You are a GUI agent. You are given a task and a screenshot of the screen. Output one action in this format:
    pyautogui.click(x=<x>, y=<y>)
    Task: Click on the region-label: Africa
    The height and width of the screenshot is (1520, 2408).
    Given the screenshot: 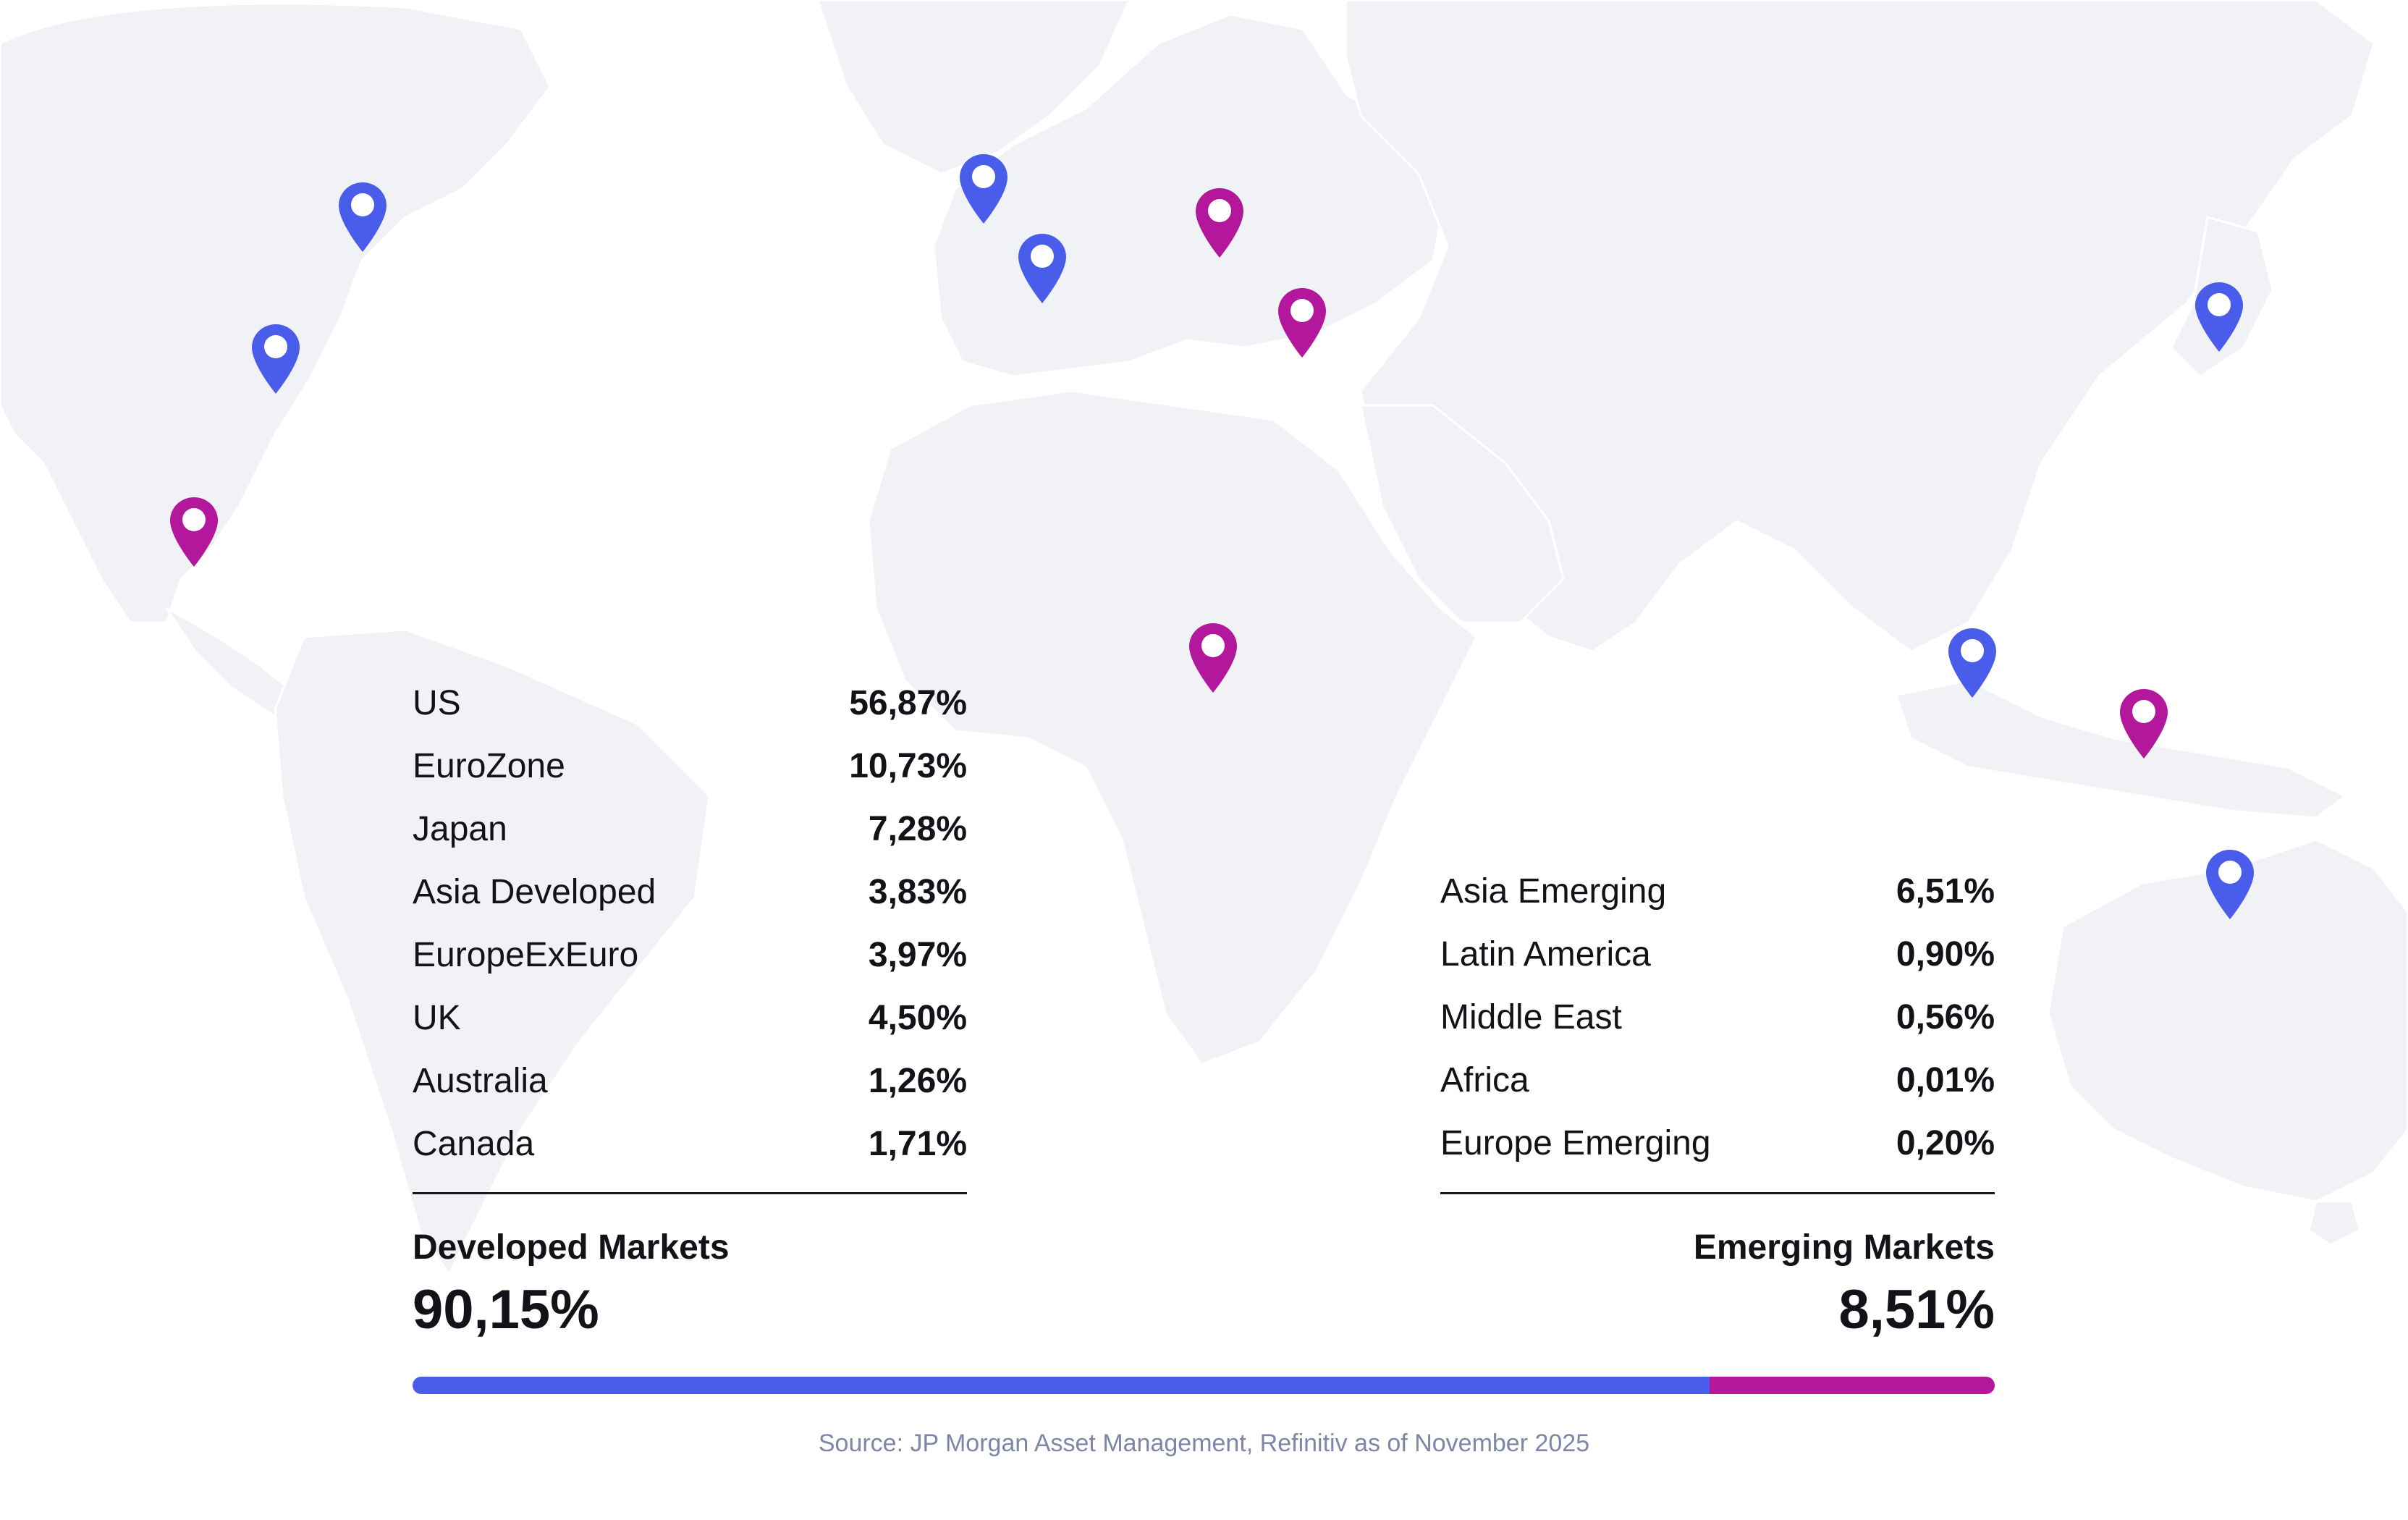 What is the action you would take?
    pyautogui.click(x=1485, y=1080)
    